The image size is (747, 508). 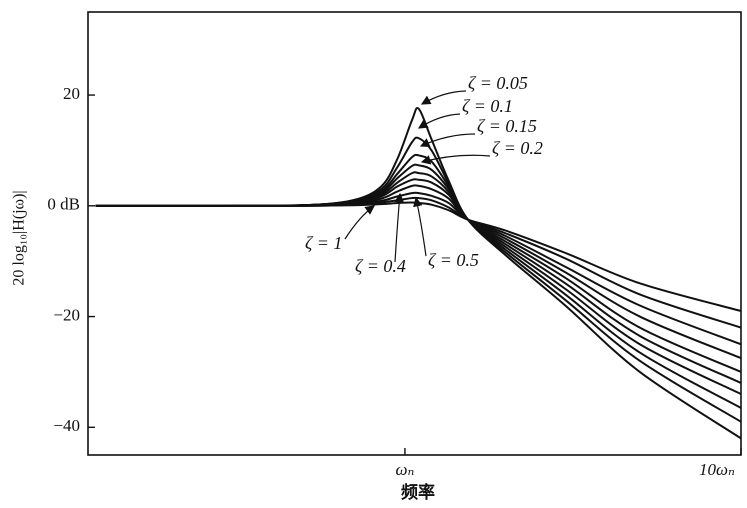 I want to click on curve-label: ζ = 1, so click(x=323, y=243).